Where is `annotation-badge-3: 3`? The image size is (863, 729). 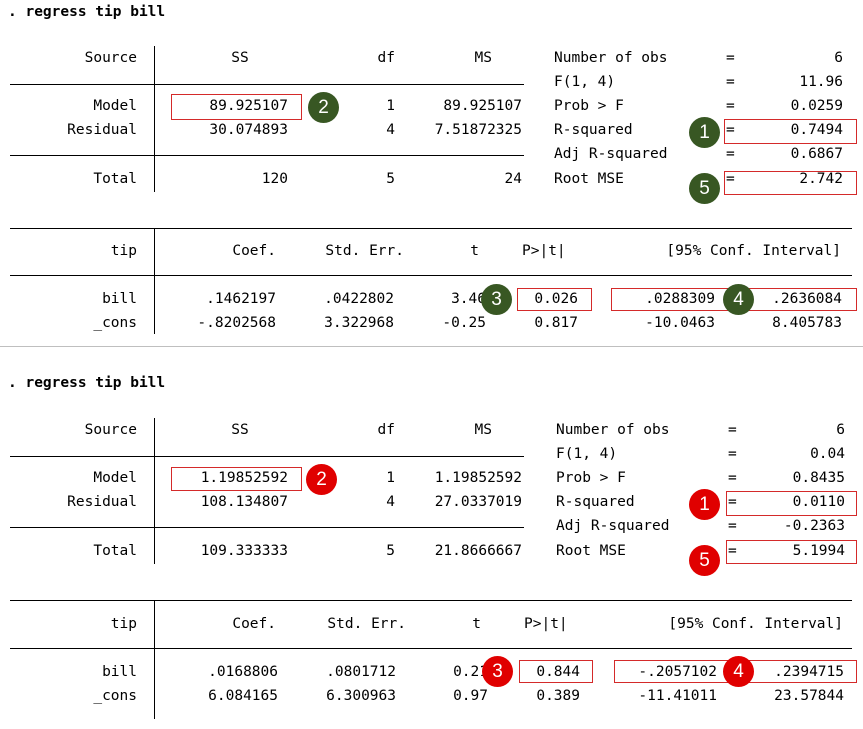
annotation-badge-3: 3 is located at coordinates (497, 671).